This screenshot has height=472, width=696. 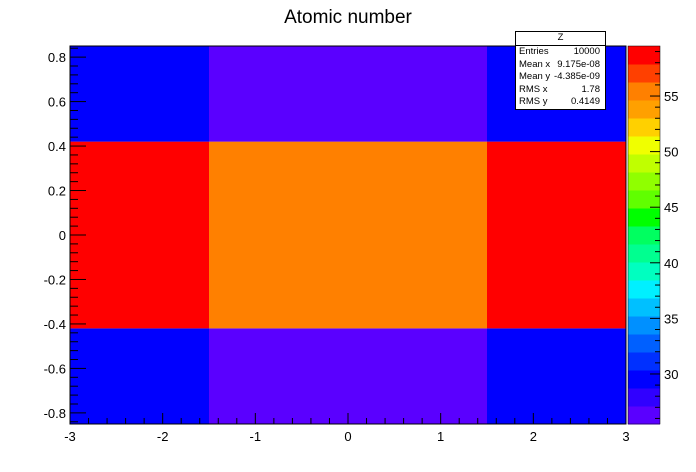 What do you see at coordinates (671, 207) in the screenshot?
I see `colorbar-tick-label: 45` at bounding box center [671, 207].